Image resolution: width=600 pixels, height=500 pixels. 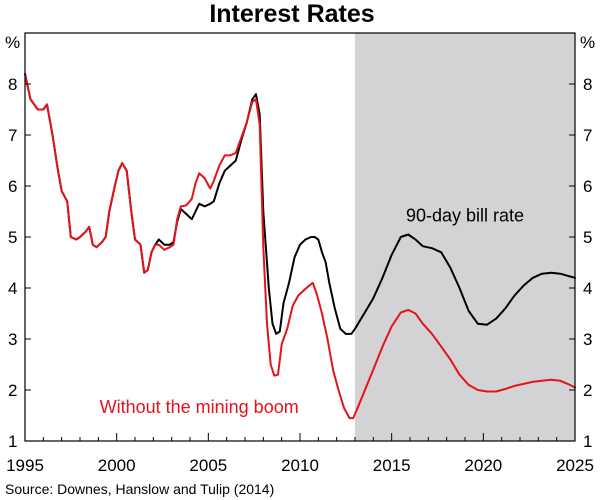 What do you see at coordinates (12, 339) in the screenshot?
I see `y-tick-label-left: 3` at bounding box center [12, 339].